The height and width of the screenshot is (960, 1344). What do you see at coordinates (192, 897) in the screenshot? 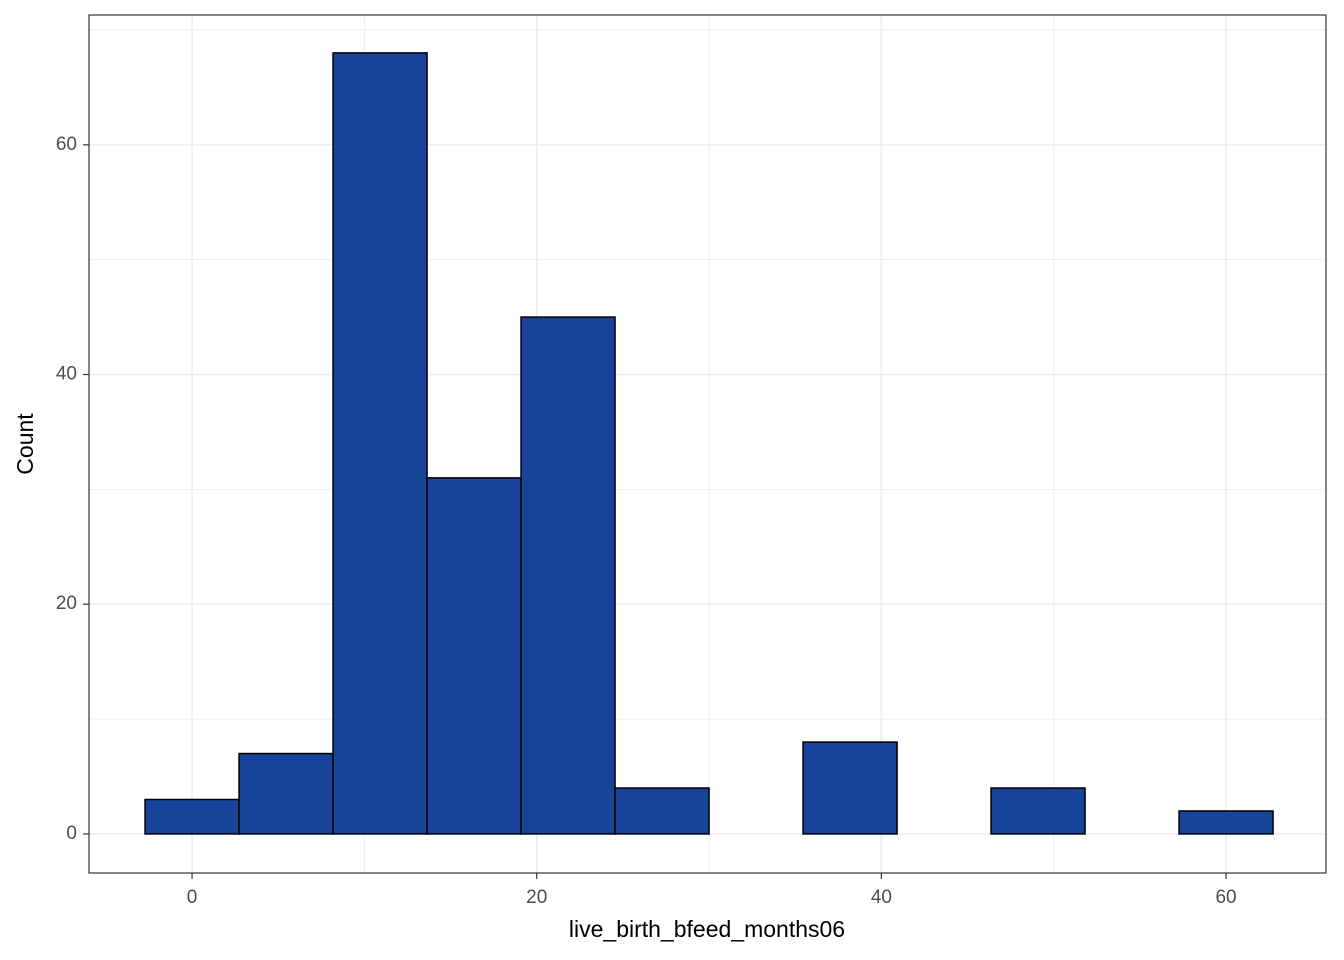
I see `x-tick-label: 0` at bounding box center [192, 897].